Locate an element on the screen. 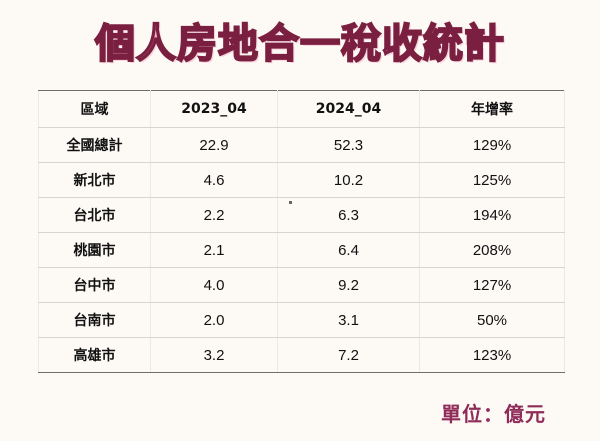  region-cell: 台南市 is located at coordinates (94, 320).